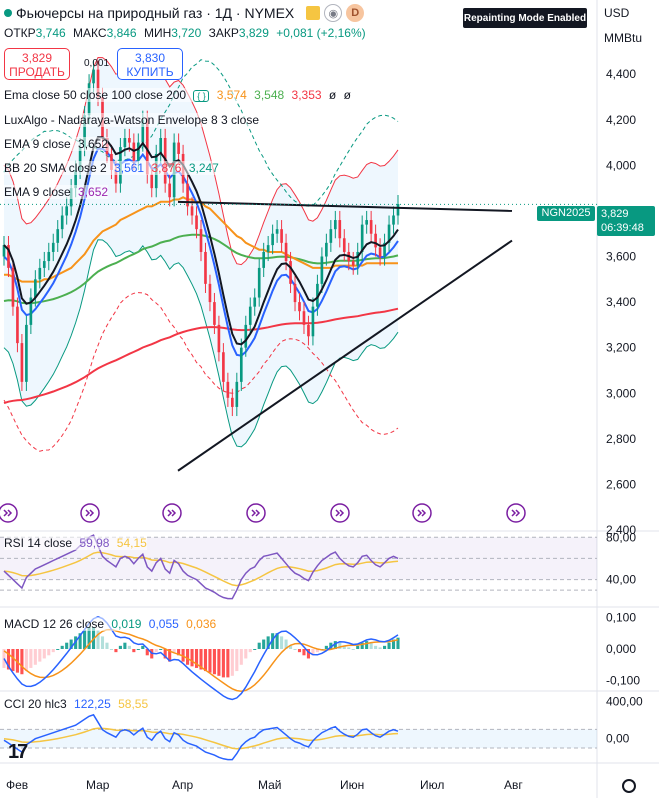  I want to click on price-tick-2: 4,000, so click(621, 165).